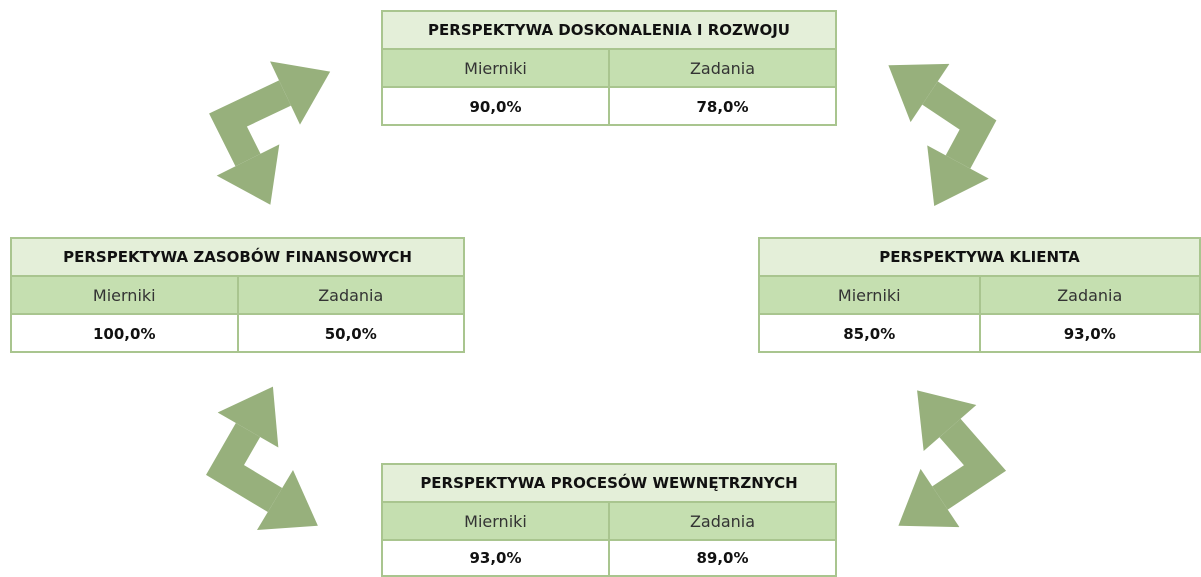 This screenshot has height=577, width=1201. What do you see at coordinates (721, 107) in the screenshot?
I see `value: 78,0%` at bounding box center [721, 107].